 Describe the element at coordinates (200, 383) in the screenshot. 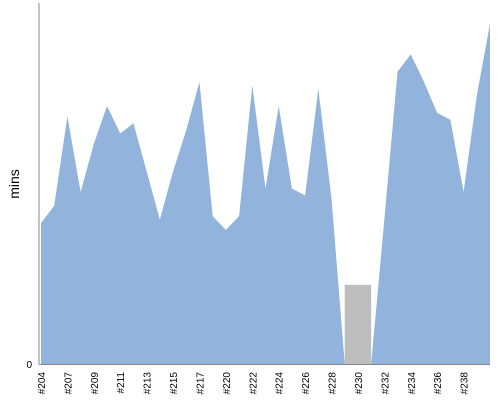

I see `x-tick-label: #217` at that location.